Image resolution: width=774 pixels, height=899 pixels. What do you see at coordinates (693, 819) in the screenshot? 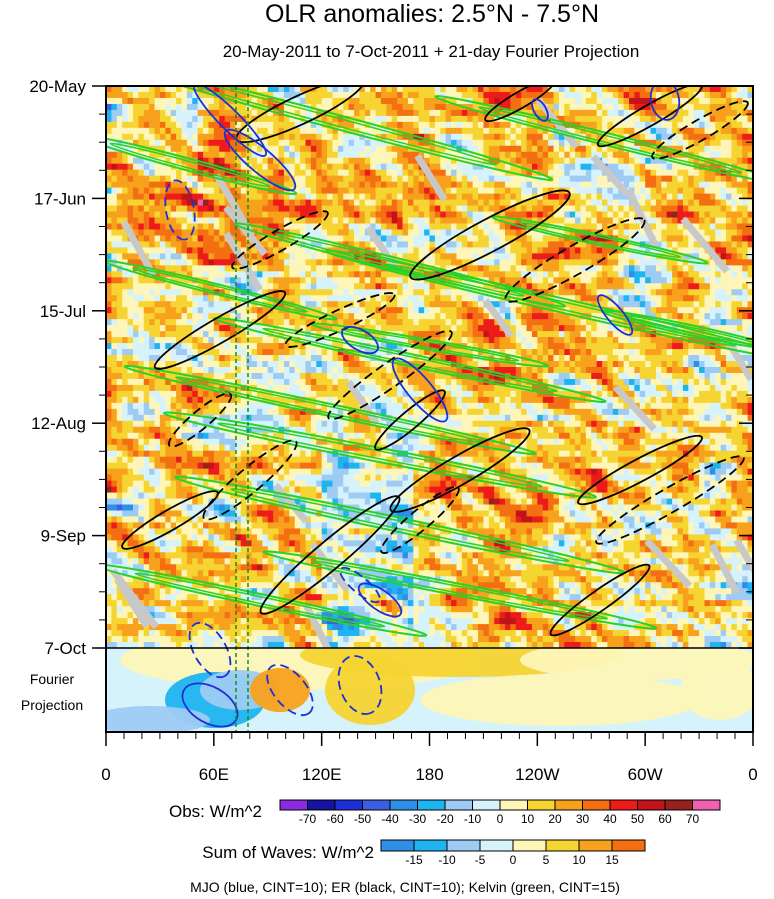
I see `obs-colorbar-tick-label: 70` at bounding box center [693, 819].